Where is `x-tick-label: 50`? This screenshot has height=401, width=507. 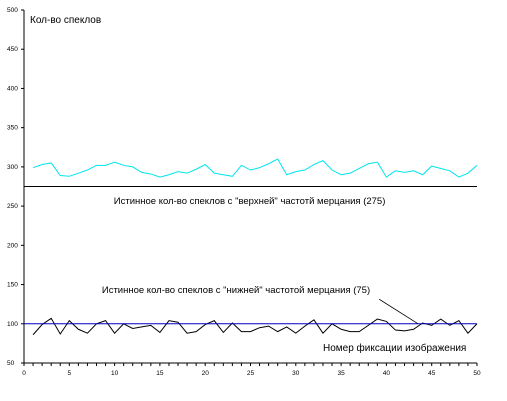 x-tick-label: 50 is located at coordinates (477, 373).